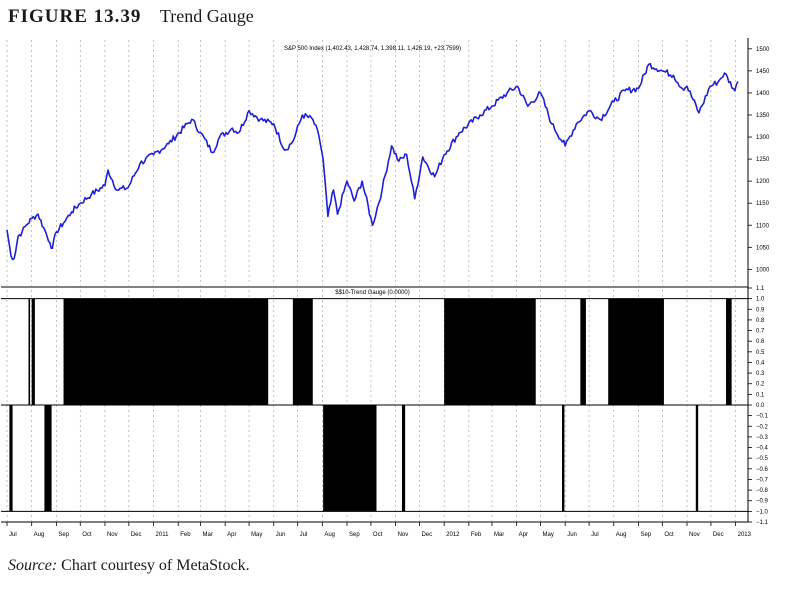 This screenshot has width=800, height=600. What do you see at coordinates (763, 226) in the screenshot?
I see `price-tick-label: 1100` at bounding box center [763, 226].